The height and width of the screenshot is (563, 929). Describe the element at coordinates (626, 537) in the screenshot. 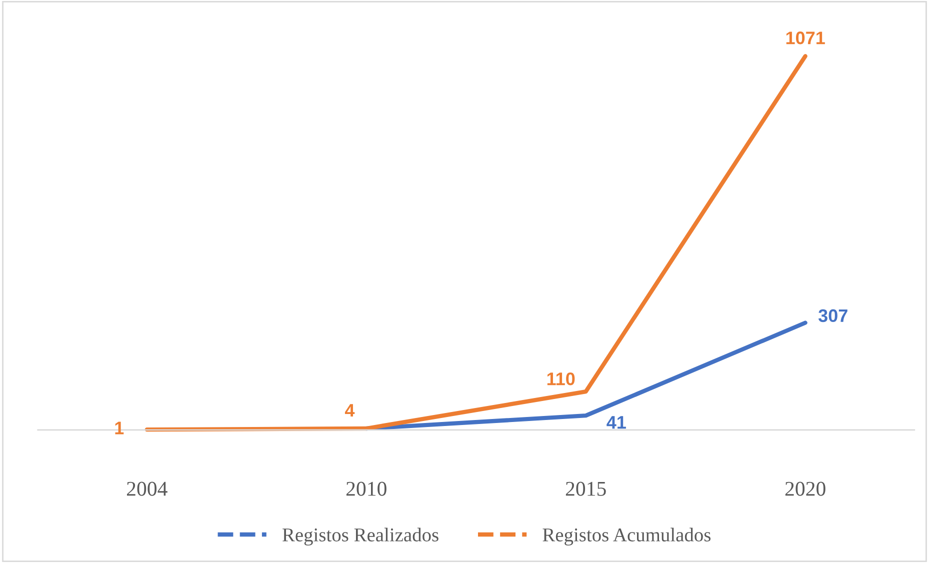

I see `legend-label: Registos Acumulados` at that location.